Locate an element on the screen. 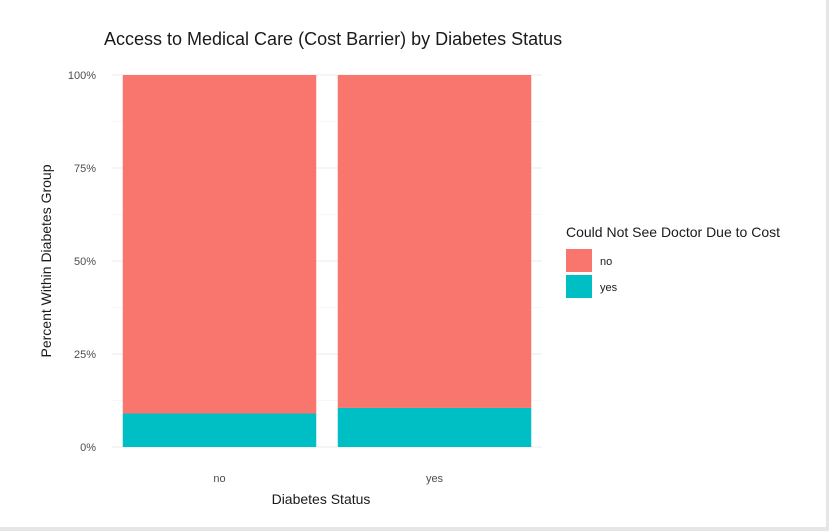 The width and height of the screenshot is (829, 531). legend-title: Could Not See Doctor Due to Cost is located at coordinates (673, 232).